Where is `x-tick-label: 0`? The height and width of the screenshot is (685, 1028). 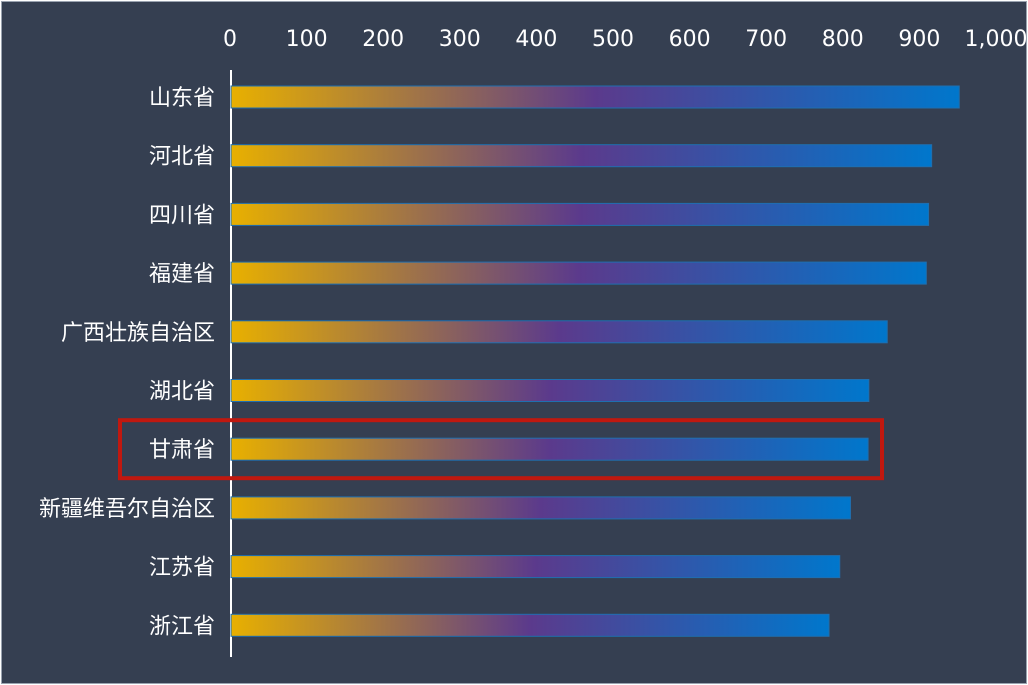 x-tick-label: 0 is located at coordinates (230, 39).